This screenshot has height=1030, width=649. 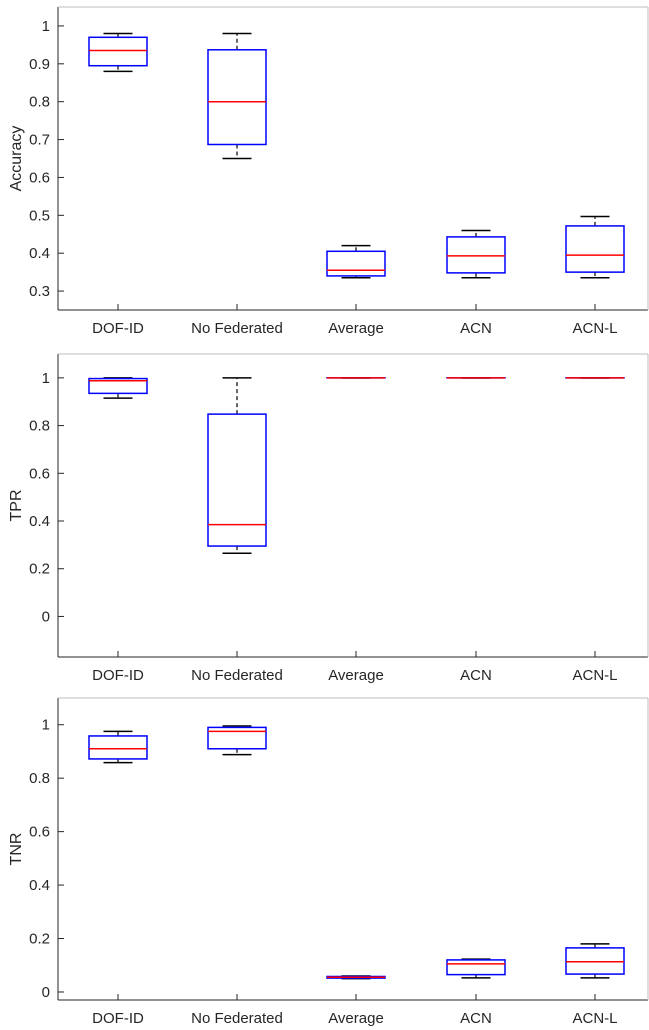 What do you see at coordinates (16, 506) in the screenshot?
I see `y-axis-label: TPR` at bounding box center [16, 506].